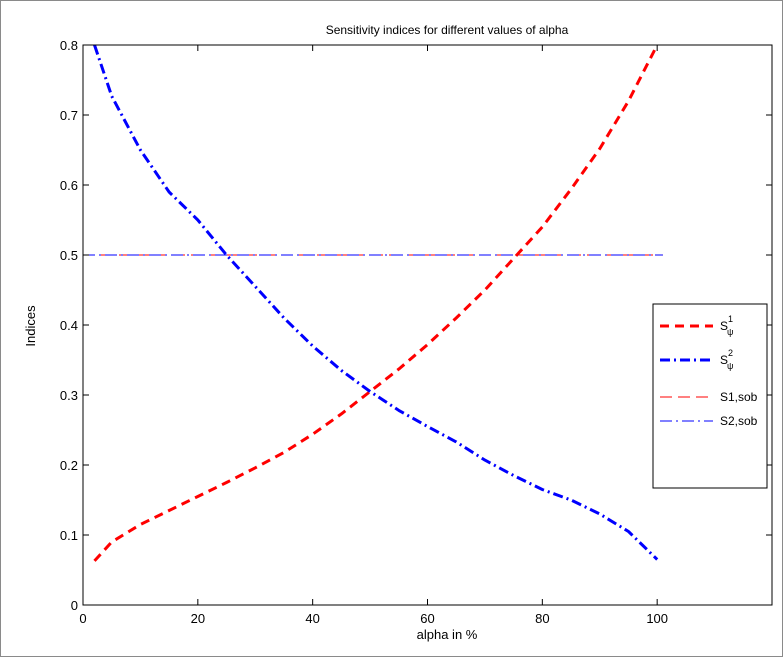  I want to click on y-axis-title: Indices, so click(30, 326).